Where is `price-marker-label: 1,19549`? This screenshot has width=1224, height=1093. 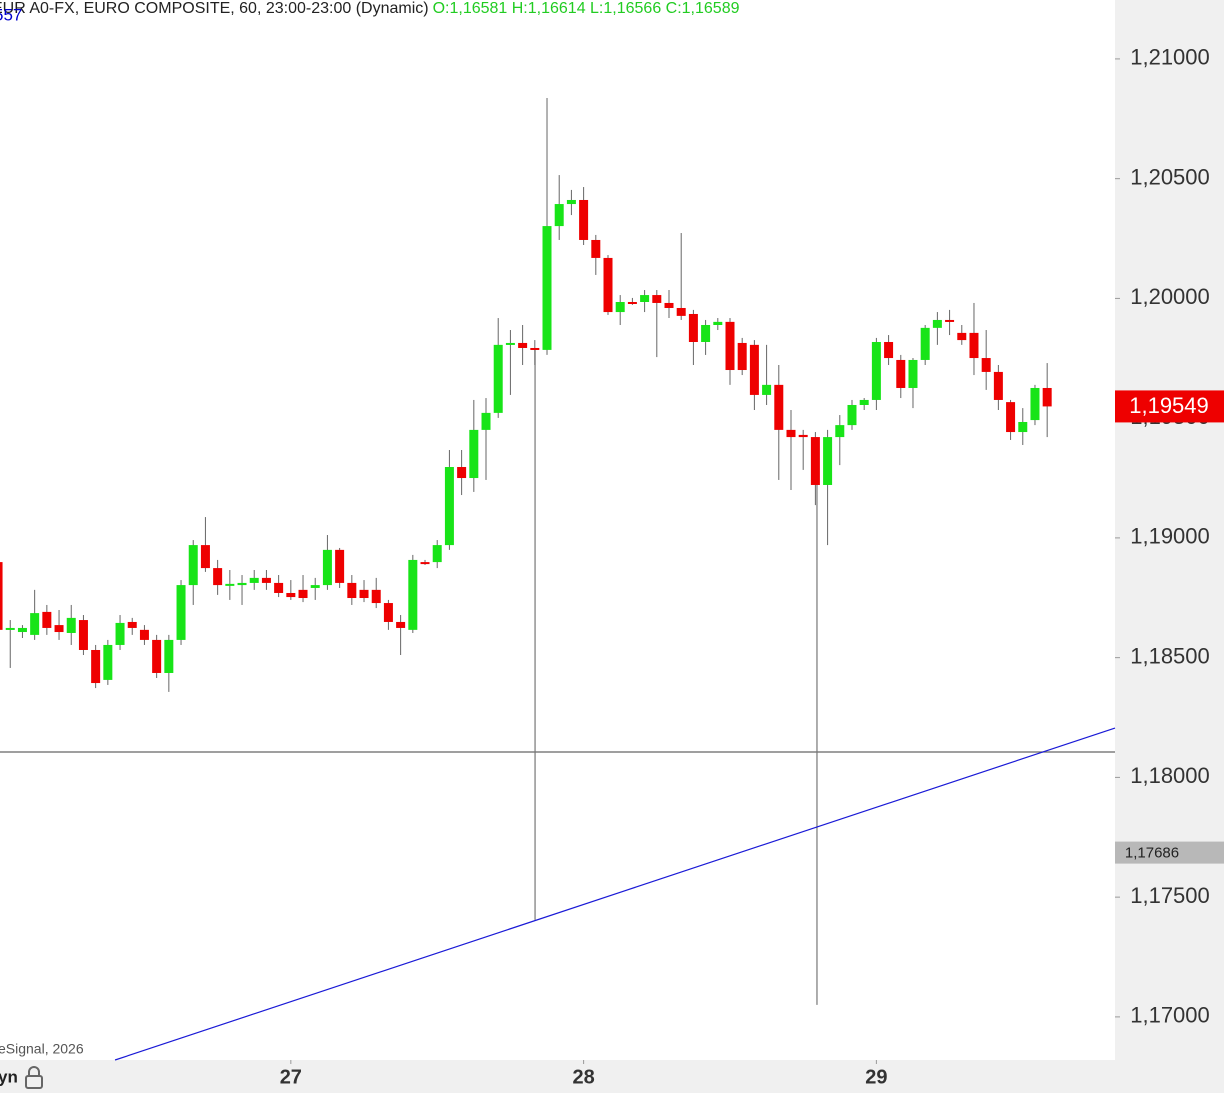
price-marker-label: 1,19549 is located at coordinates (1169, 405).